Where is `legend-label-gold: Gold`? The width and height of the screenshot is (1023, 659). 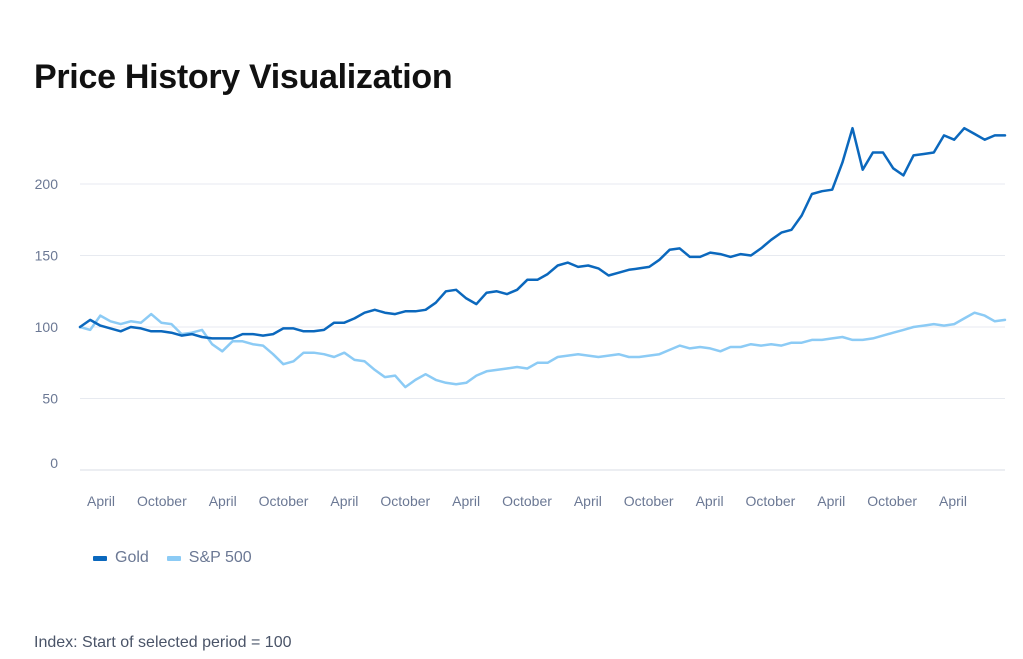 legend-label-gold: Gold is located at coordinates (132, 557).